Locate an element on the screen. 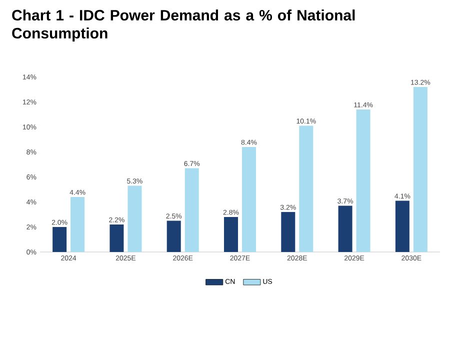  chart-title: Chart 1 - IDC Power Demand as a % of National Consumption is located at coordinates (183, 26).